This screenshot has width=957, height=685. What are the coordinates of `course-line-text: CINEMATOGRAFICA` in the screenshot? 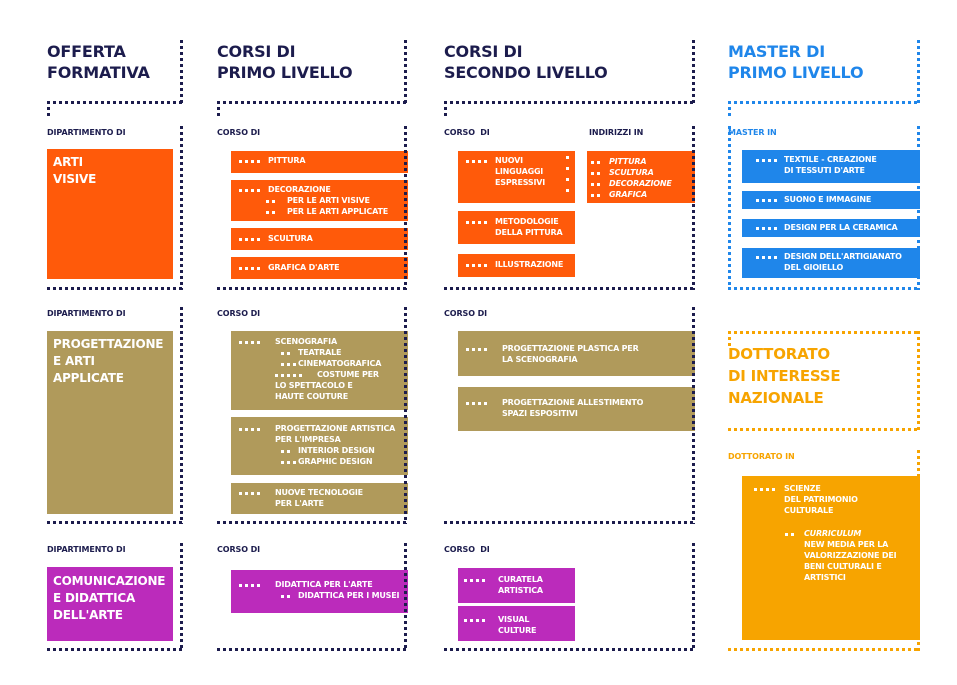 It's located at (340, 363).